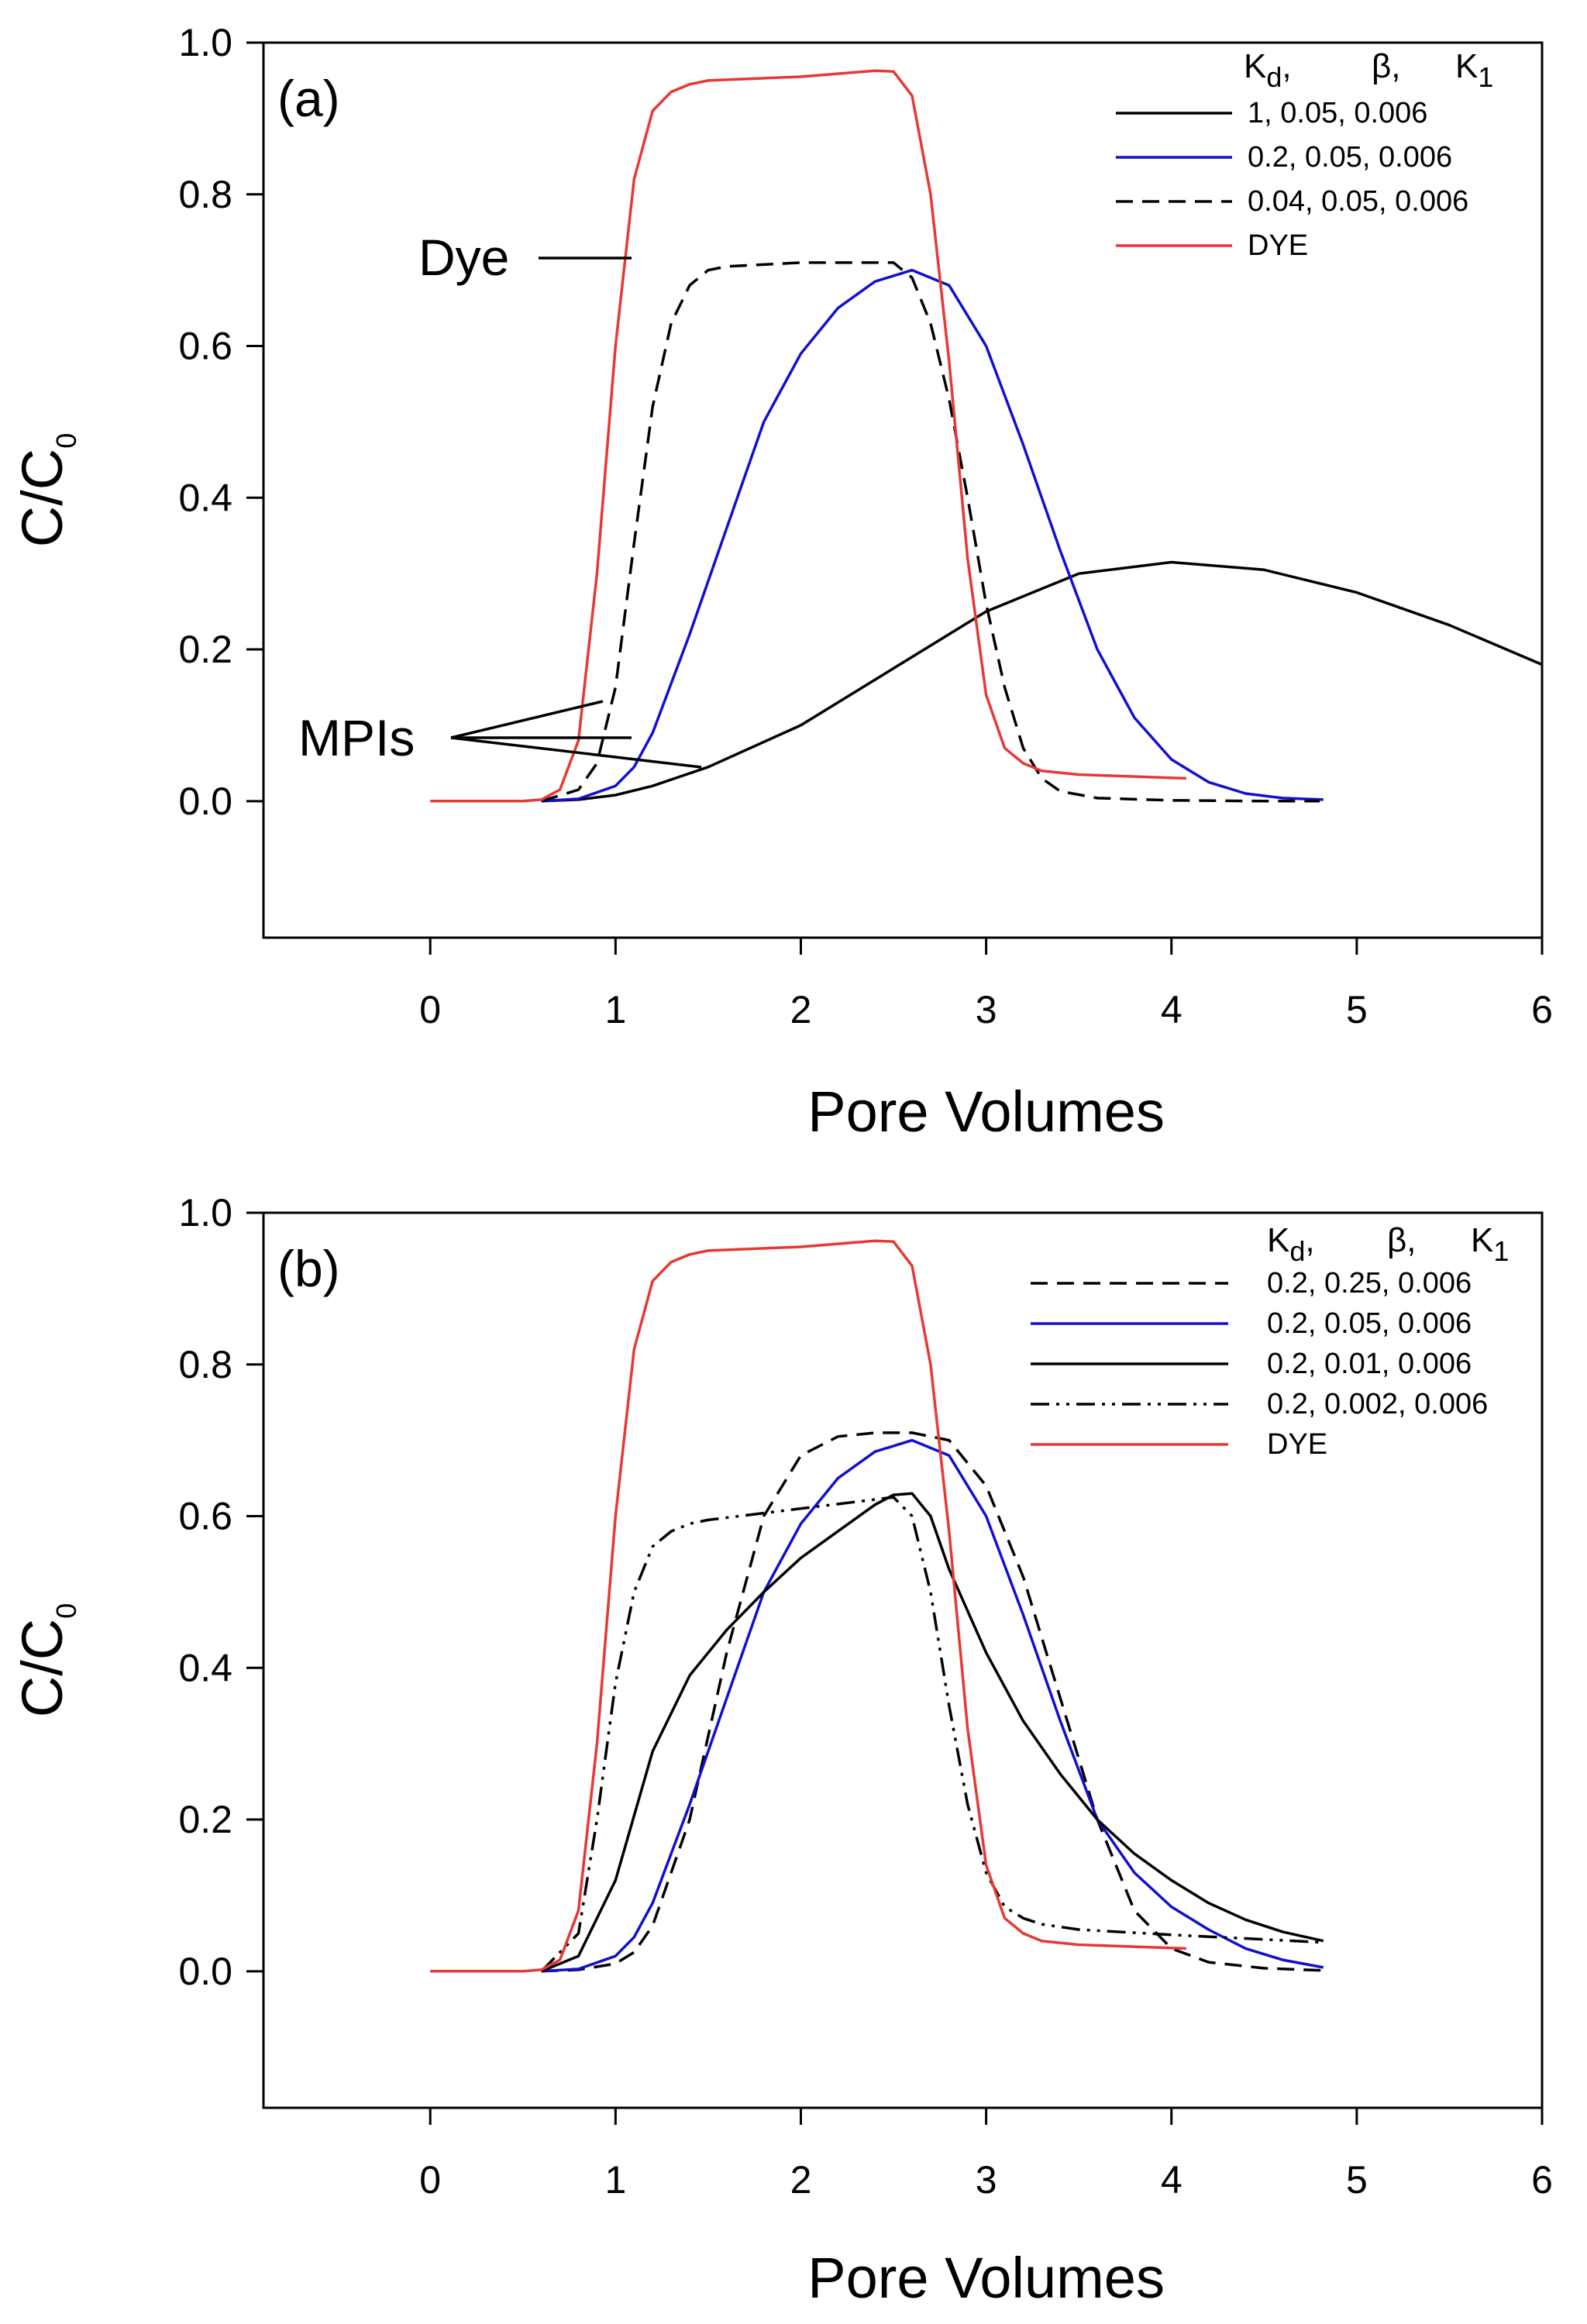 The width and height of the screenshot is (1587, 2324). What do you see at coordinates (1278, 245) in the screenshot?
I see `legend-label-3: DYE` at bounding box center [1278, 245].